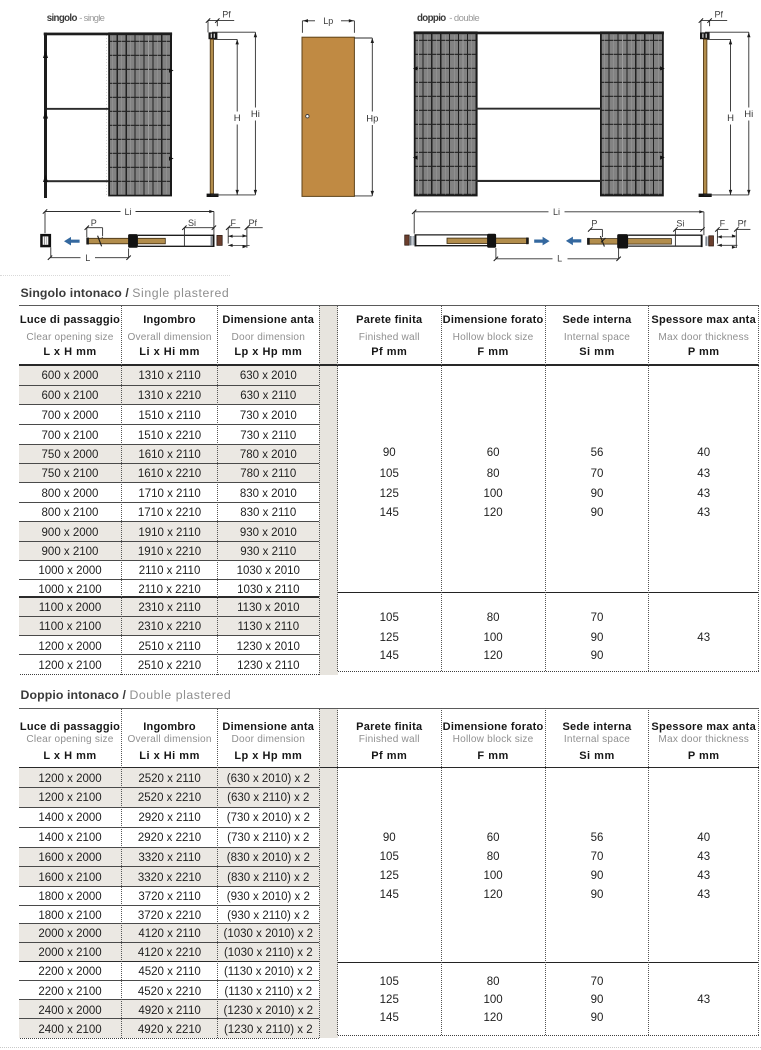  I want to click on svg-text: - double, so click(464, 18).